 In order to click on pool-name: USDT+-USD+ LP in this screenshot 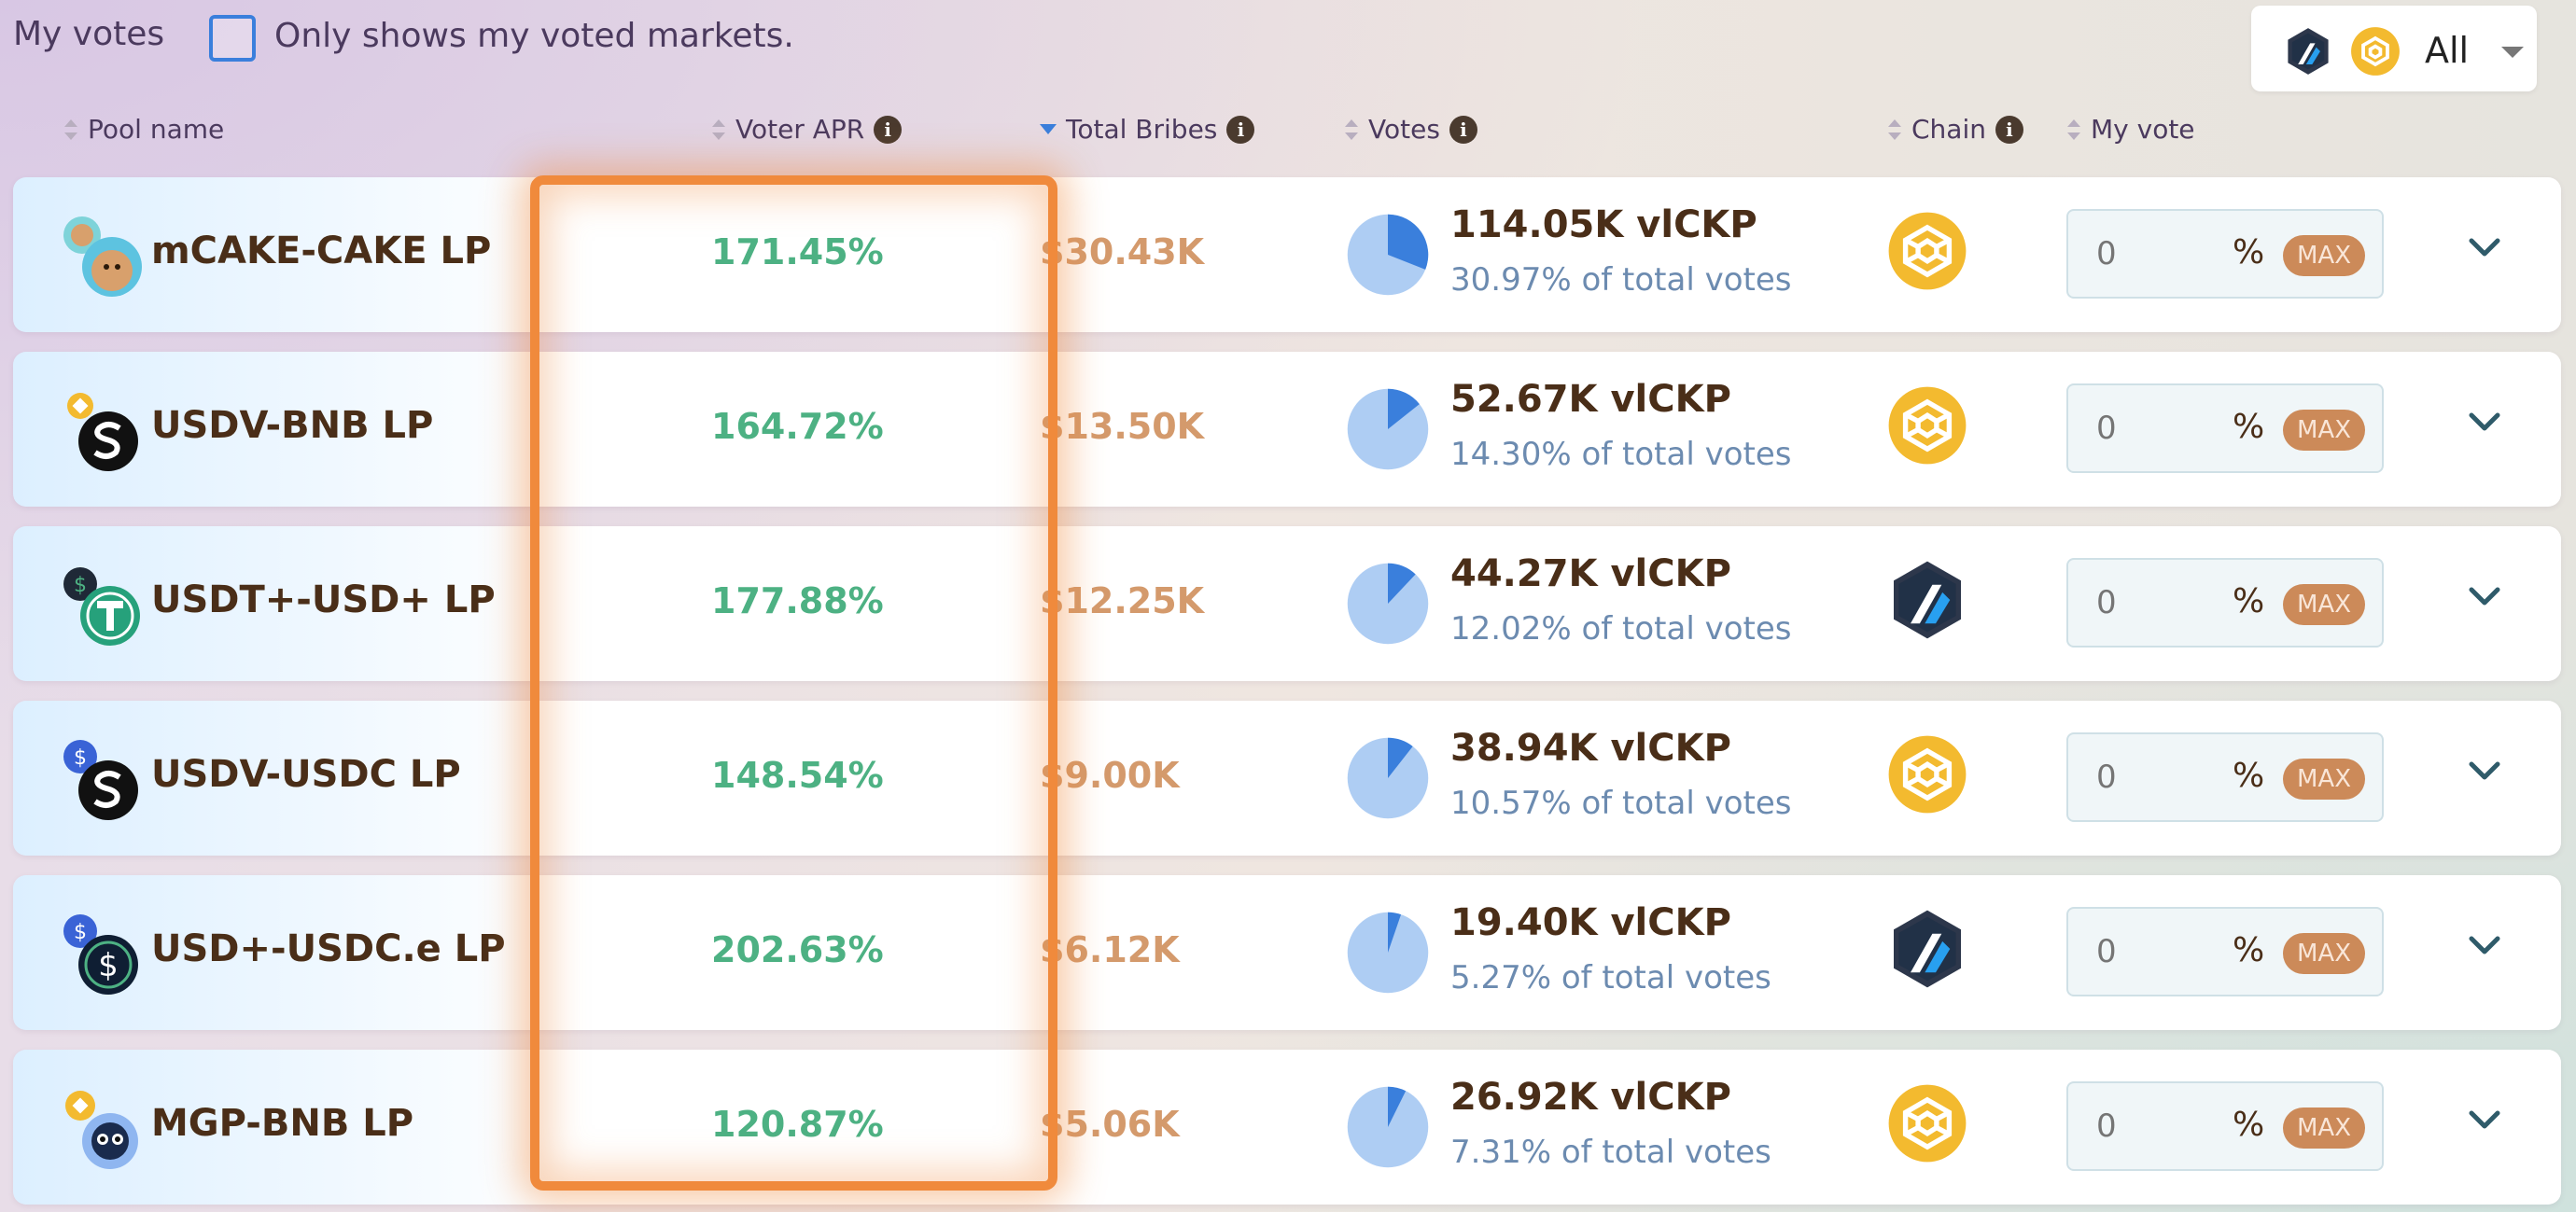, I will do `click(323, 599)`.